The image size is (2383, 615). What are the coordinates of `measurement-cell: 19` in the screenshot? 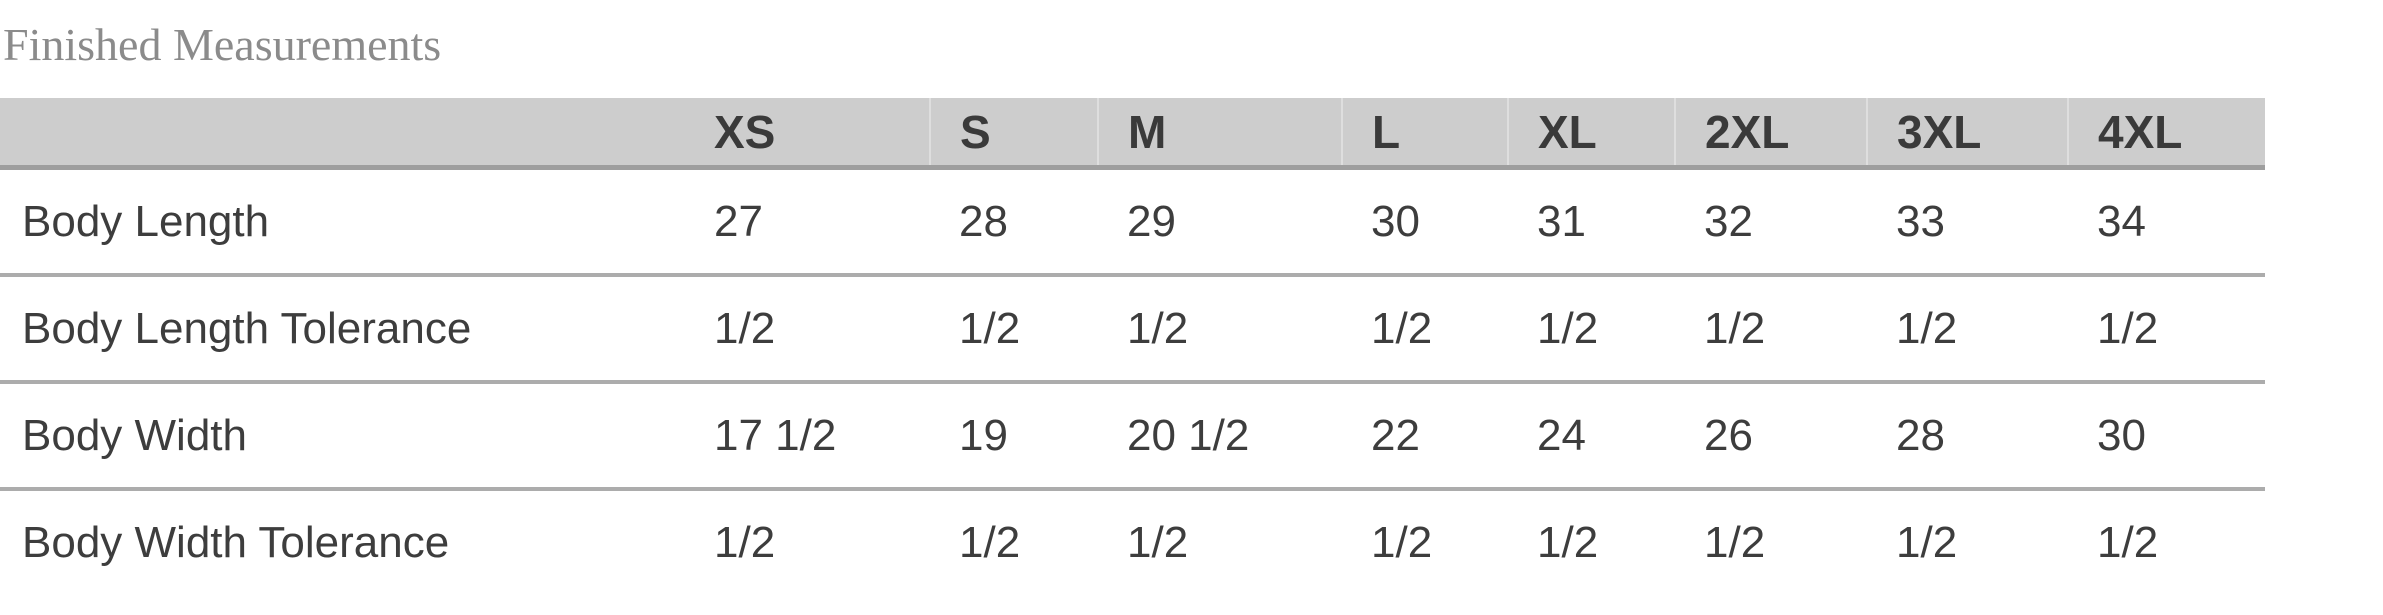 It's located at (1014, 436).